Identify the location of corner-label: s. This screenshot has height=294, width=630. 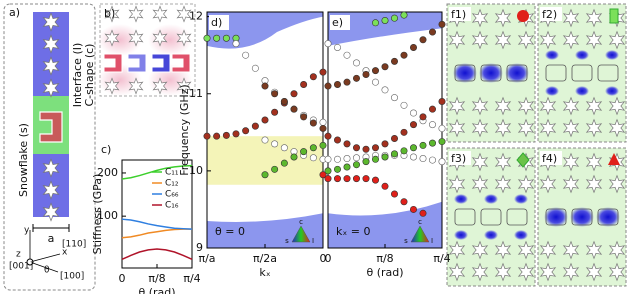
(287, 241).